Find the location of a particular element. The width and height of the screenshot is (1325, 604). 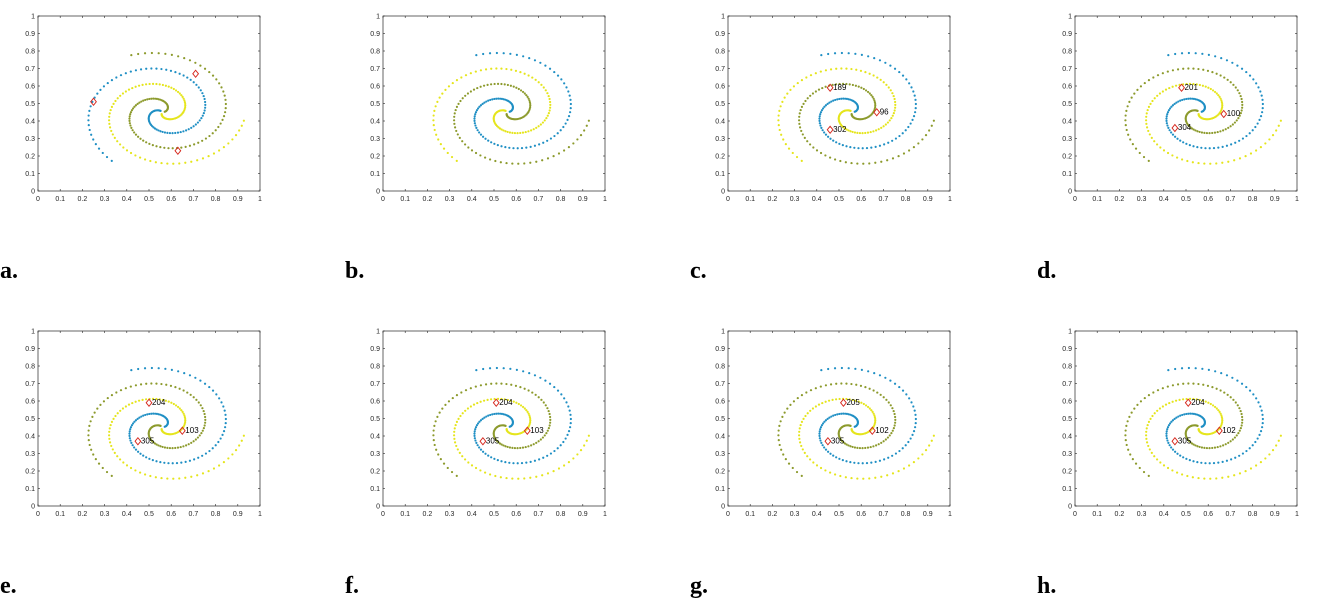

x-tick-label: 0.2 is located at coordinates (83, 199).